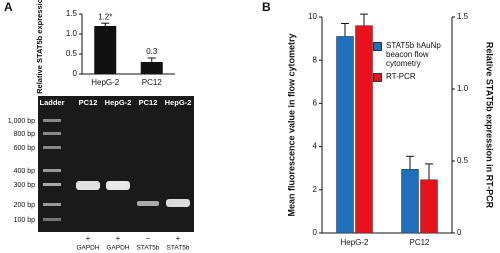 This screenshot has width=500, height=253. What do you see at coordinates (315, 103) in the screenshot?
I see `y-tick-label: 6` at bounding box center [315, 103].